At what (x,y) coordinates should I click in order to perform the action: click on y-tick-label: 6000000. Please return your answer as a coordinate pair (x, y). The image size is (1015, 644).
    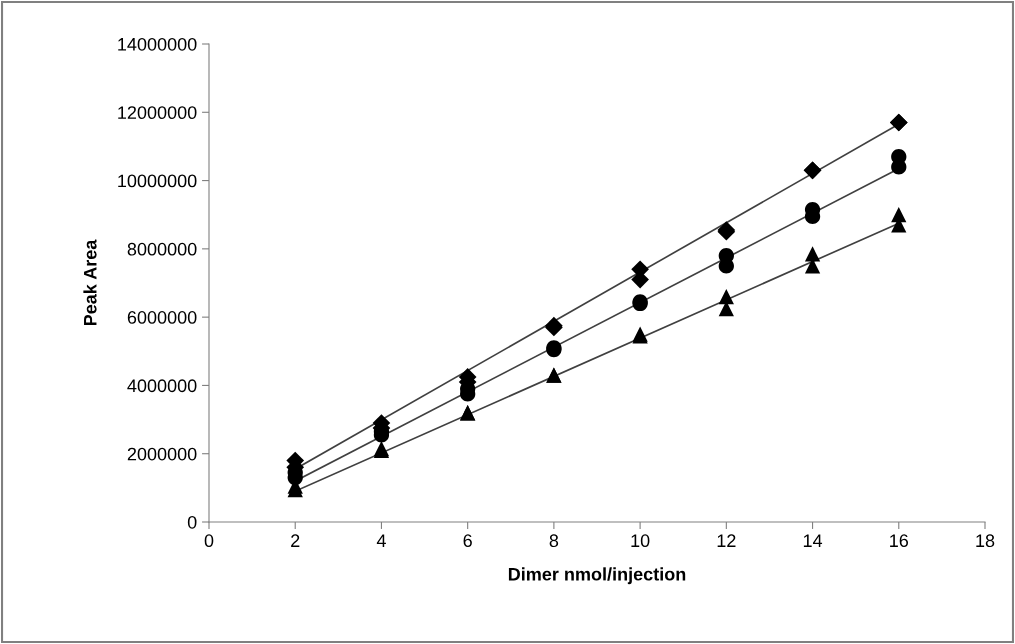
    Looking at the image, I should click on (162, 317).